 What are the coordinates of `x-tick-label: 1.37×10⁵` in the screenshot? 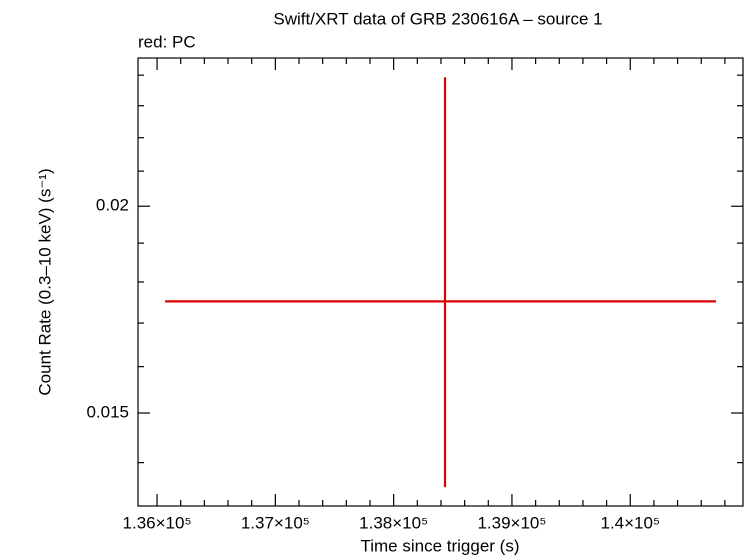 It's located at (275, 522).